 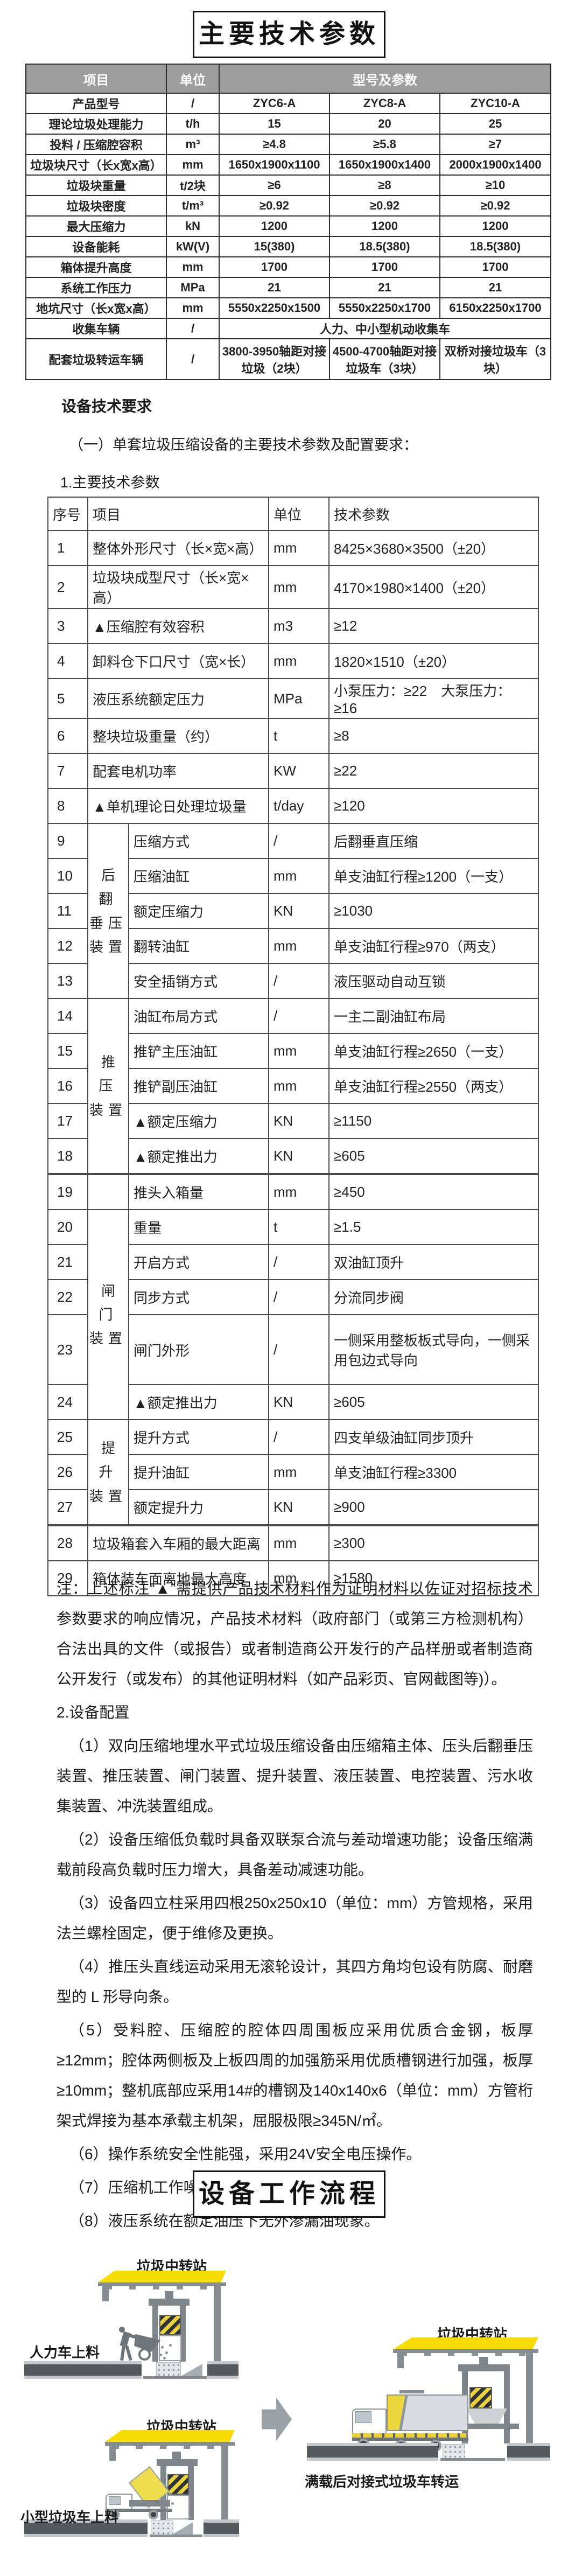 I want to click on canopy-lamps-icon, so click(x=163, y=2287).